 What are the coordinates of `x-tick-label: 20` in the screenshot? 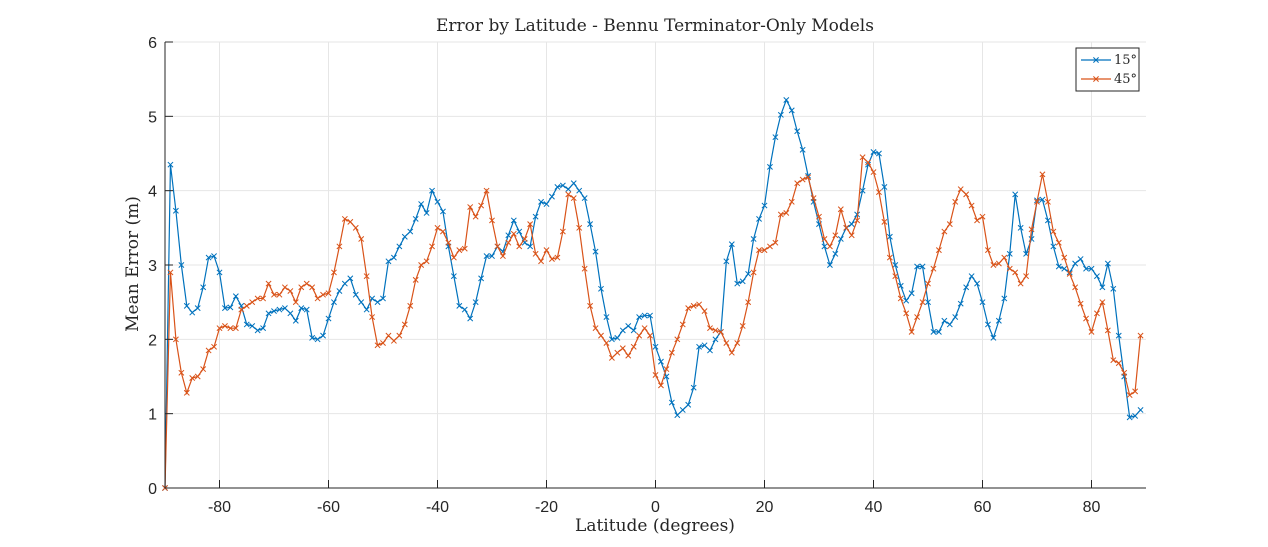 It's located at (765, 507).